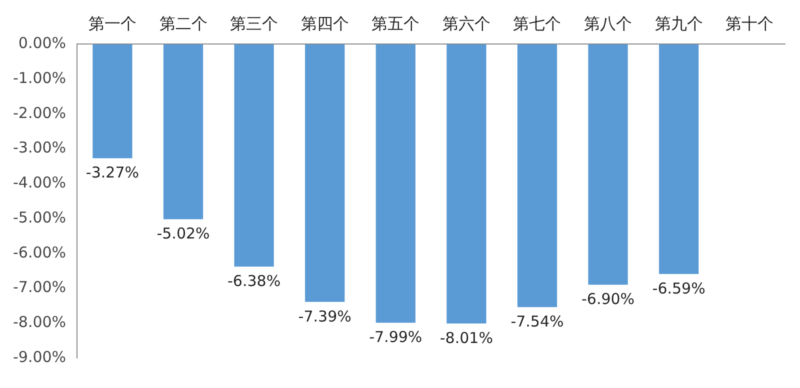 The height and width of the screenshot is (388, 800). What do you see at coordinates (325, 316) in the screenshot?
I see `data-label: -7.39%` at bounding box center [325, 316].